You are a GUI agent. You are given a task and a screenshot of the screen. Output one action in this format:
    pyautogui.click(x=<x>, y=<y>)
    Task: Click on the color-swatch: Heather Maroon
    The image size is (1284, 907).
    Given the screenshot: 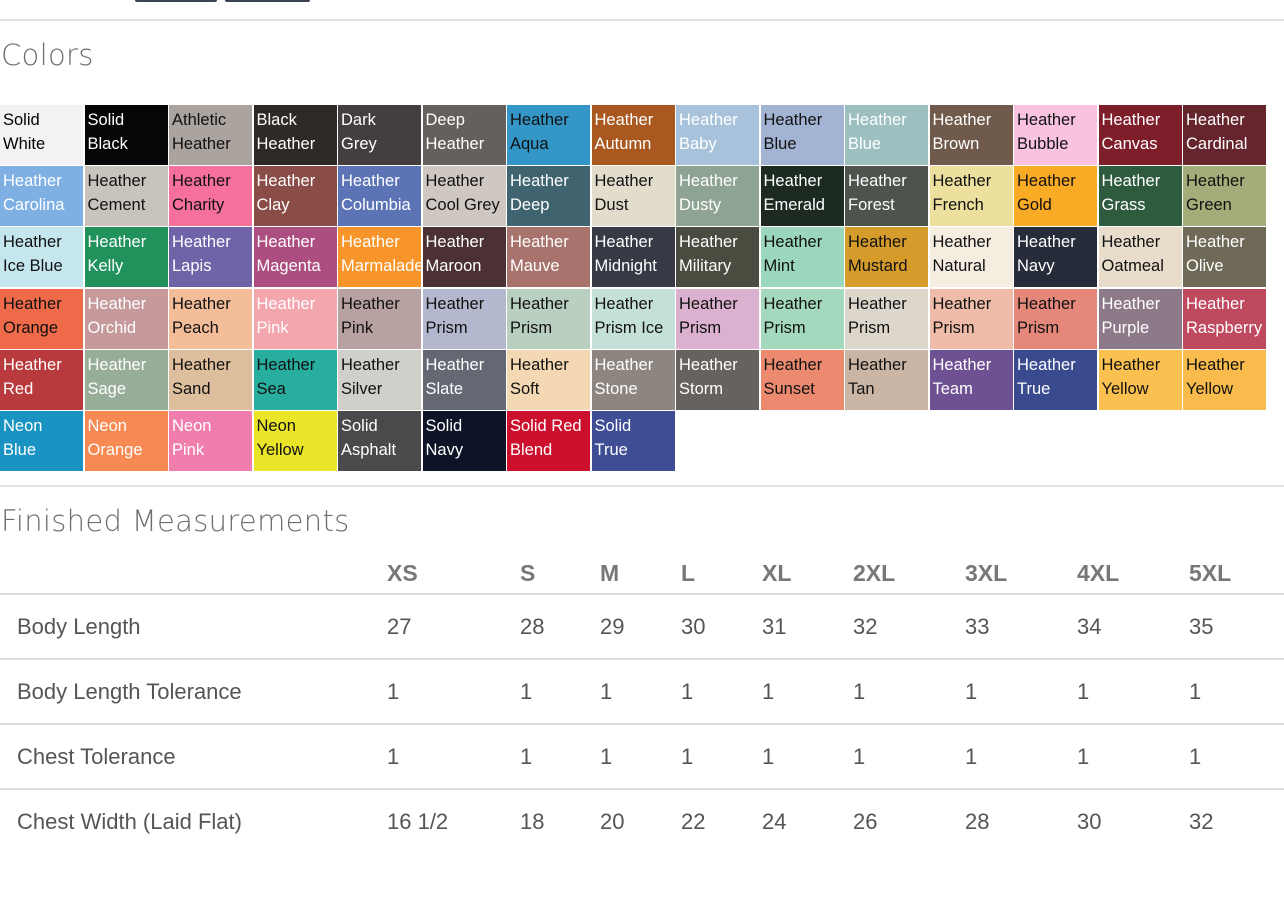 What is the action you would take?
    pyautogui.click(x=464, y=257)
    